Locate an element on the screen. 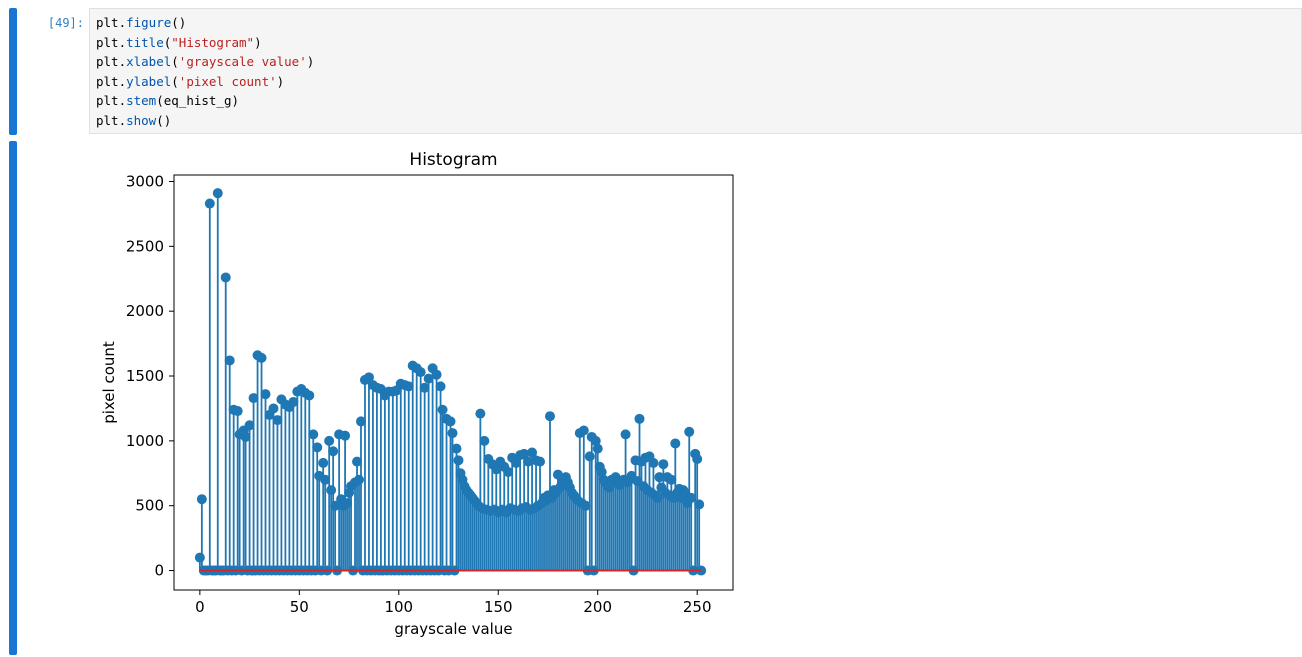 Image resolution: width=1302 pixels, height=657 pixels. y-tick-label: 2500 is located at coordinates (145, 246).